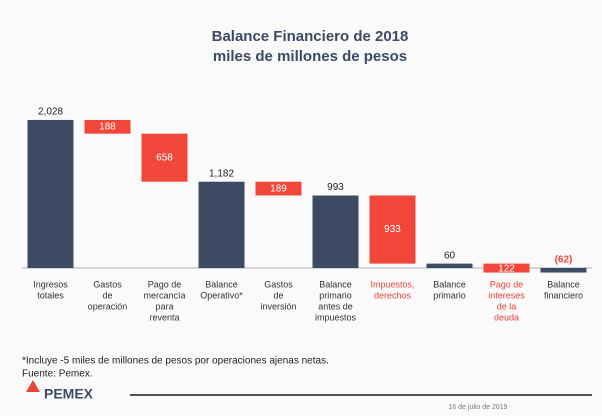  Describe the element at coordinates (221, 295) in the screenshot. I see `x-tick-label: Operativo*` at that location.